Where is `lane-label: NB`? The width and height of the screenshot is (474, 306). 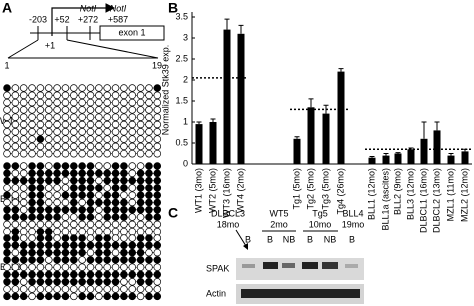
lane-label: NB is located at coordinates (289, 239).